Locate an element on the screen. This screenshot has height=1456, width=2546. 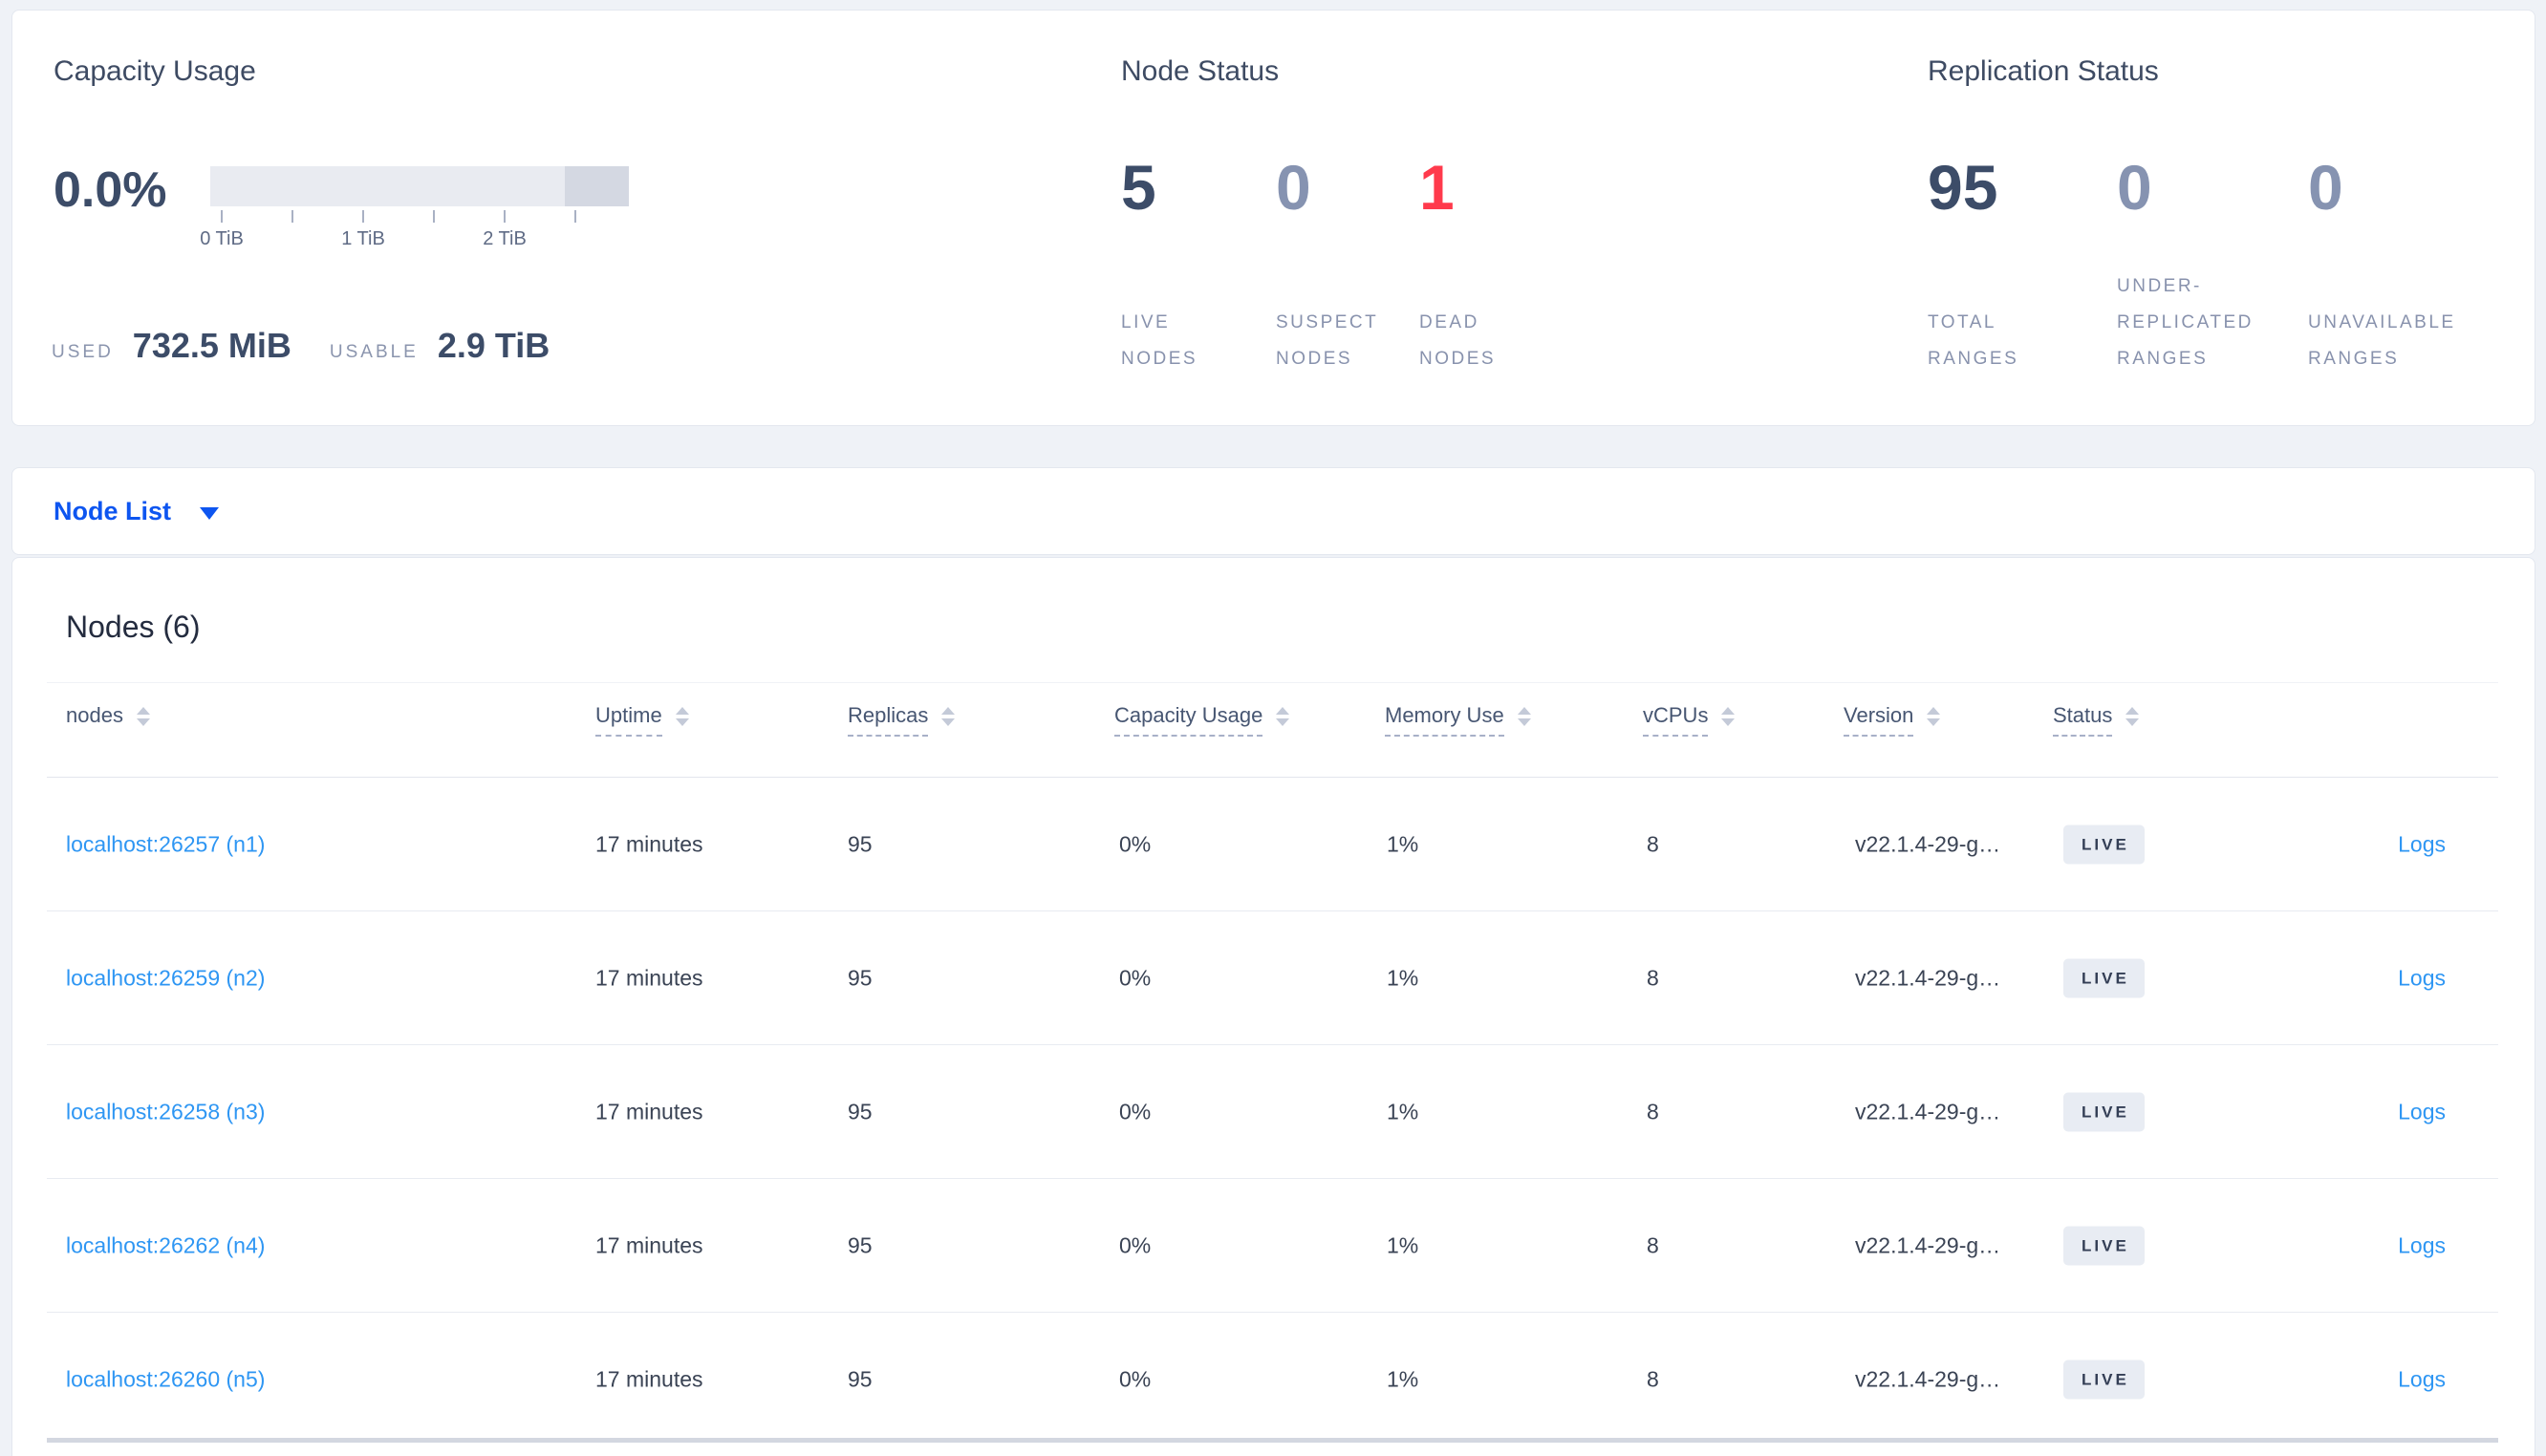
under-replicated-label: UNDER-REPLICATED RANGES is located at coordinates (2185, 322).